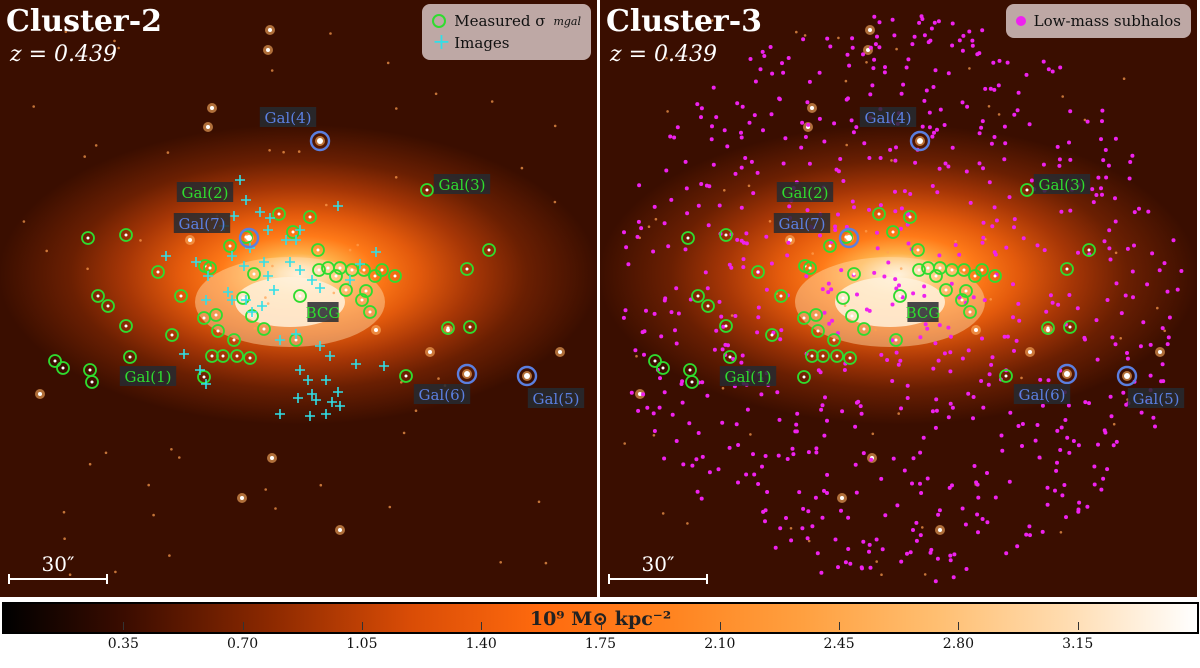 This screenshot has height=668, width=1200. What do you see at coordinates (362, 644) in the screenshot?
I see `colorbar-tick-label: 1.05` at bounding box center [362, 644].